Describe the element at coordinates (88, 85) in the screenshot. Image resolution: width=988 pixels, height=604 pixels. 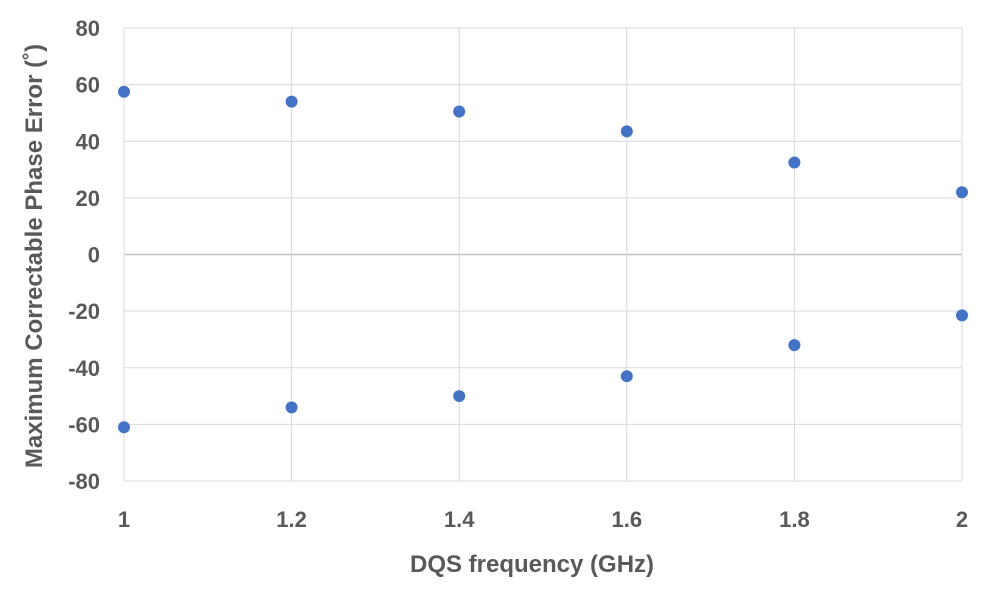
I see `y-tick-label: 60` at that location.